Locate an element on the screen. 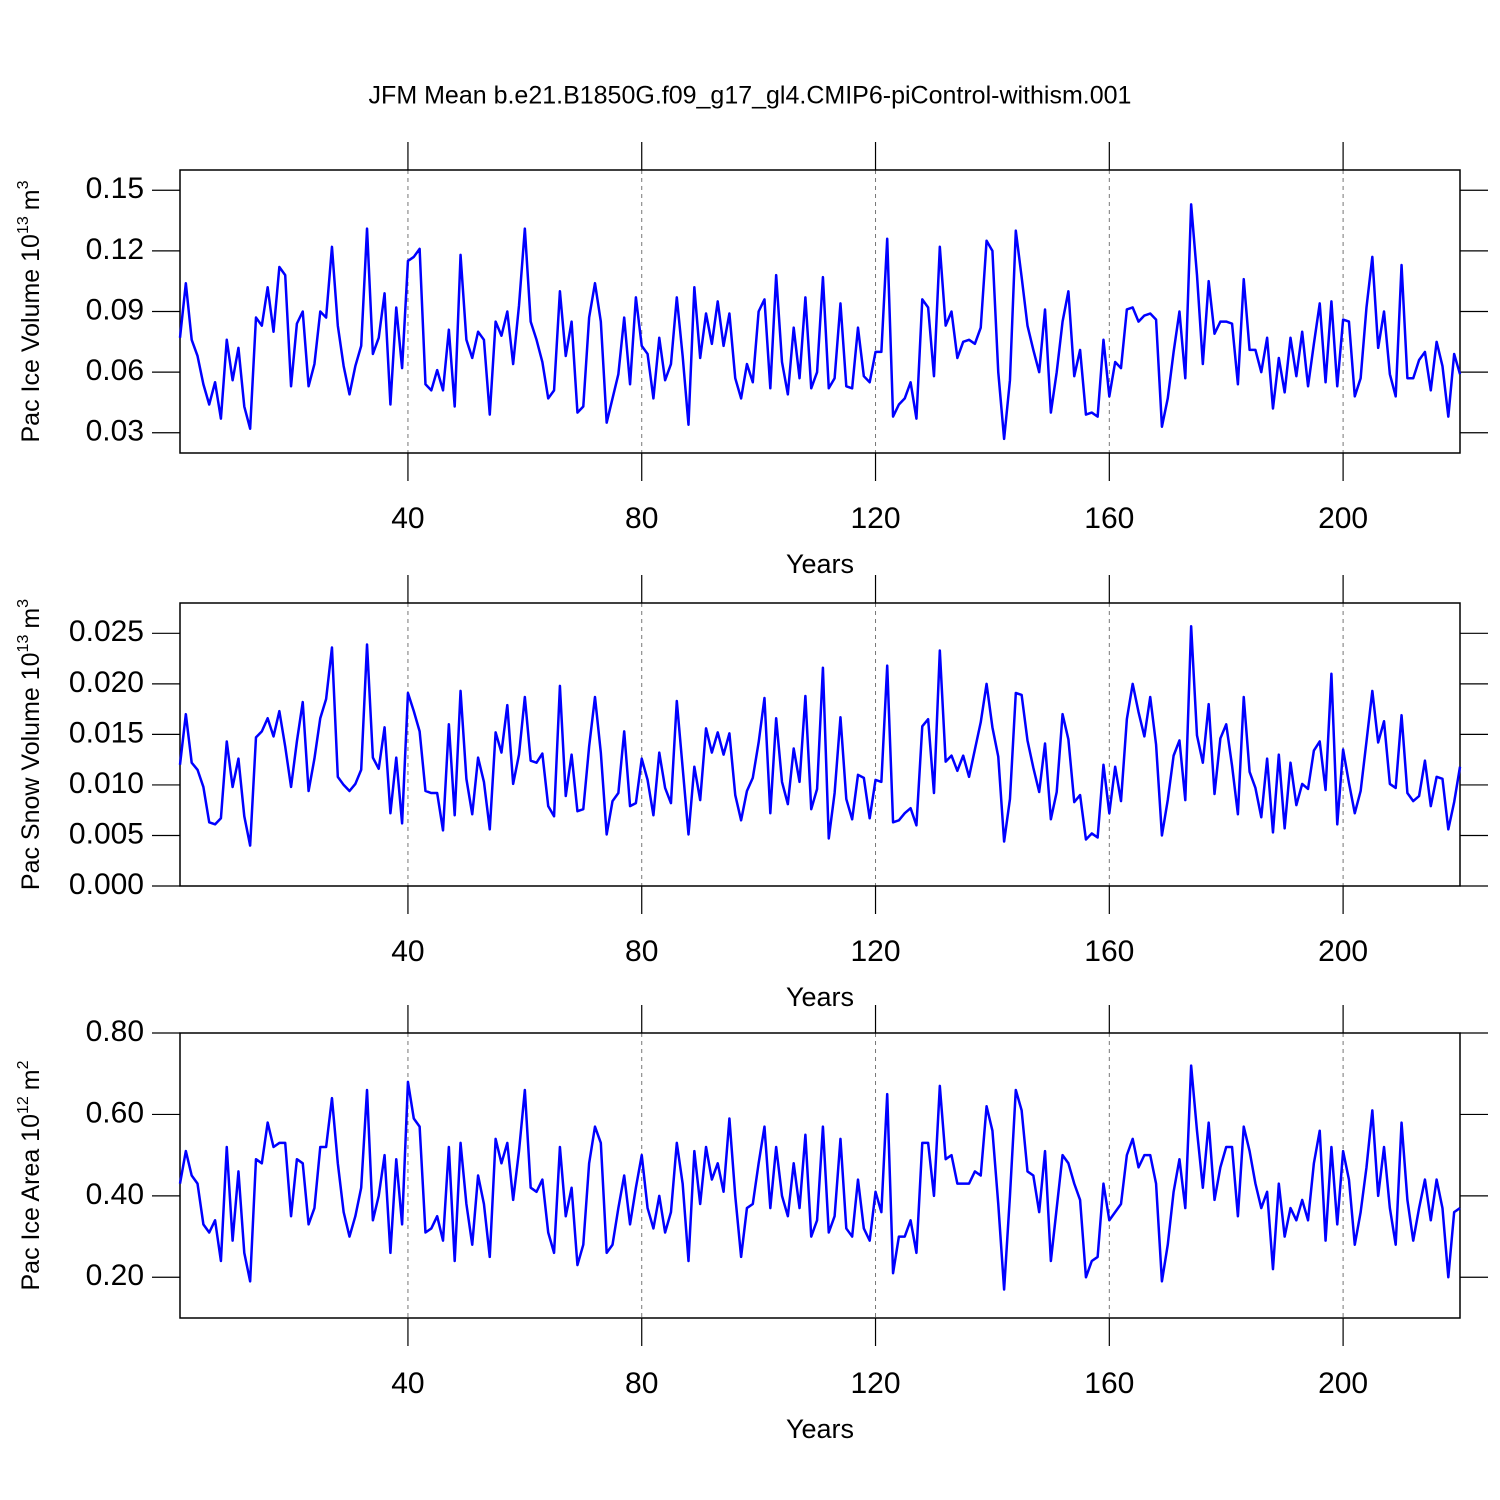 This screenshot has width=1500, height=1500. y-tick-label: 0.025 is located at coordinates (106, 631).